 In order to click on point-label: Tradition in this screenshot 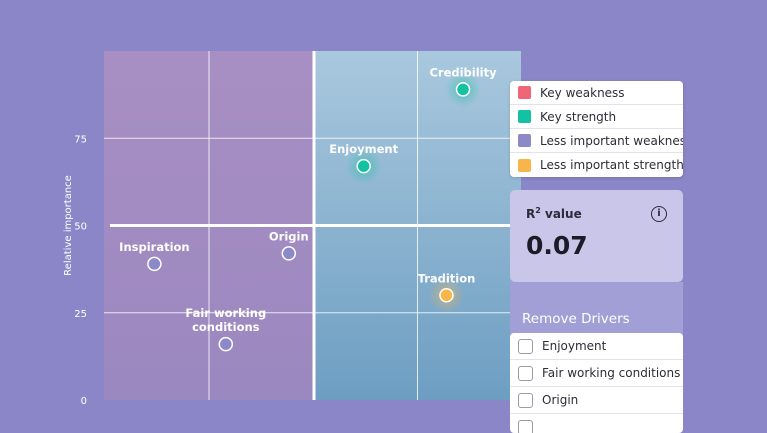, I will do `click(447, 278)`.